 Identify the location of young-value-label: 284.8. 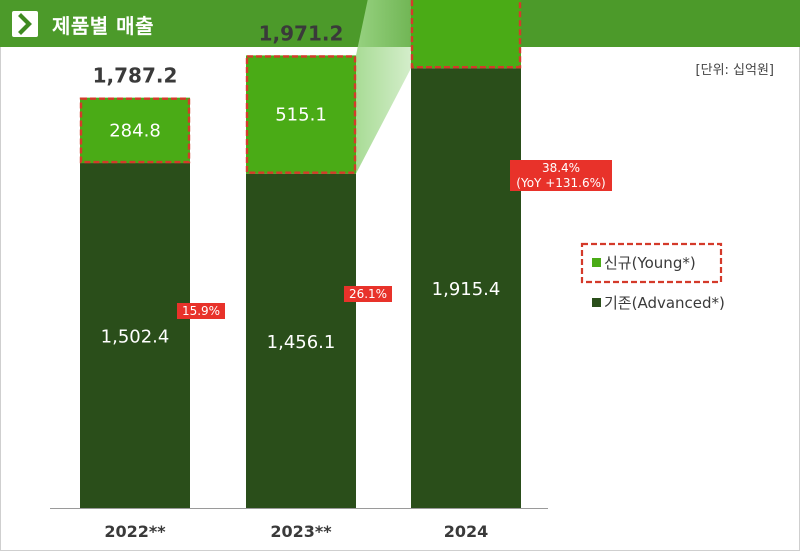
(135, 130).